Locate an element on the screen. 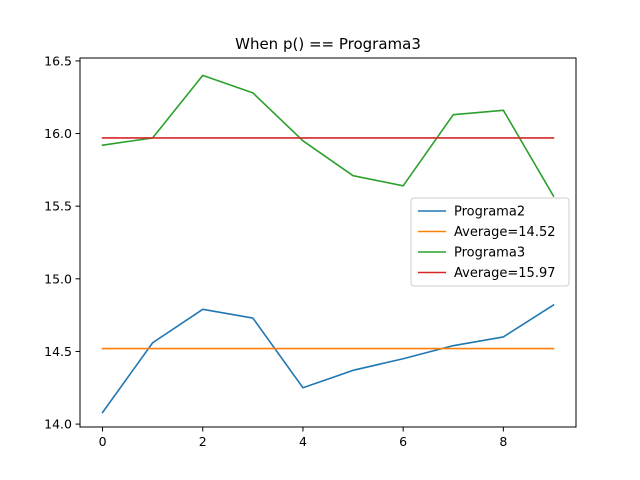  legend-label-2: Programa3 is located at coordinates (489, 253).